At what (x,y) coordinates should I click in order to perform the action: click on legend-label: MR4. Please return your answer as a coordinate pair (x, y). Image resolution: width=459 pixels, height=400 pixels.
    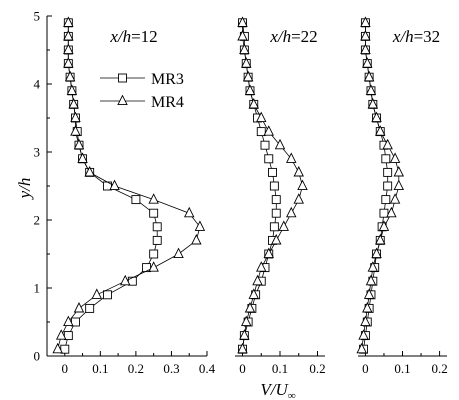
    Looking at the image, I should click on (167, 102).